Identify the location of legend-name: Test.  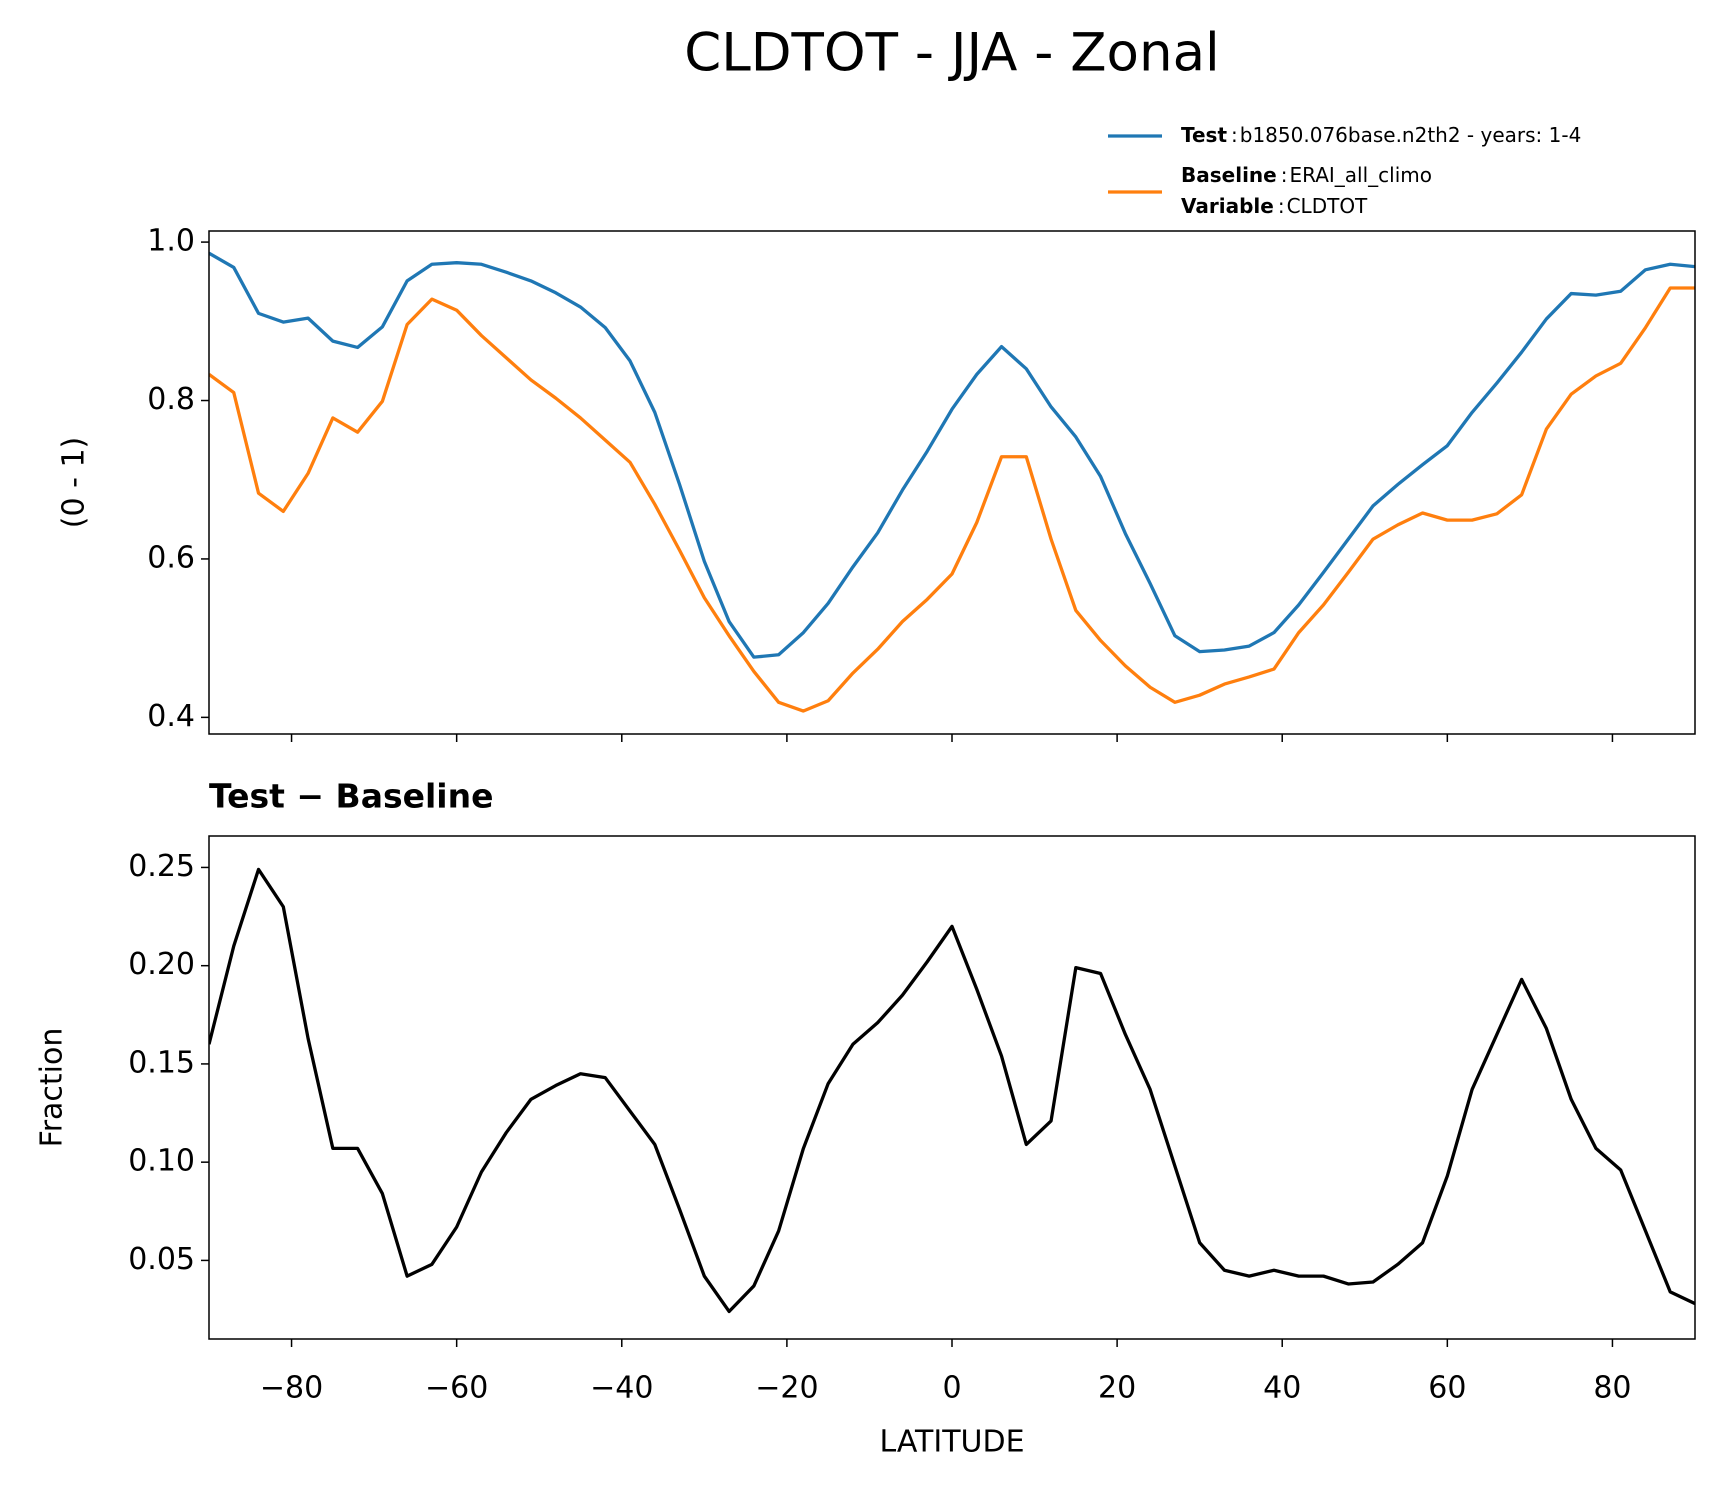
(1204, 135).